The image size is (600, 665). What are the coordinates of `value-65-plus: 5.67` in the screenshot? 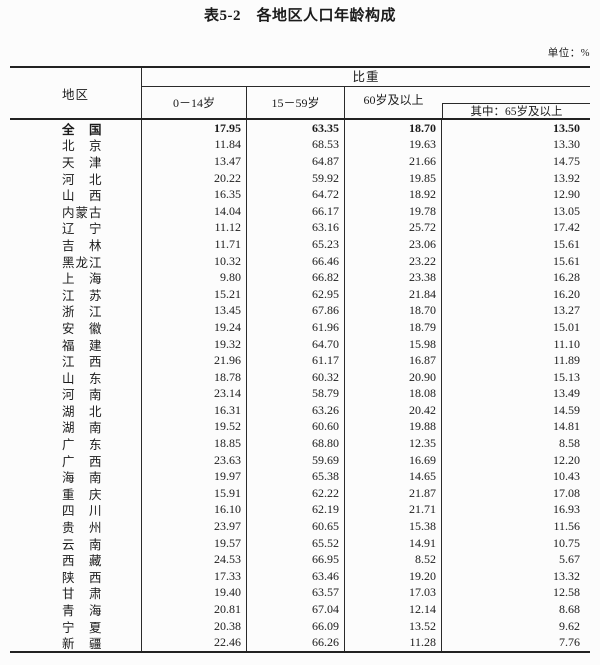 It's located at (569, 559).